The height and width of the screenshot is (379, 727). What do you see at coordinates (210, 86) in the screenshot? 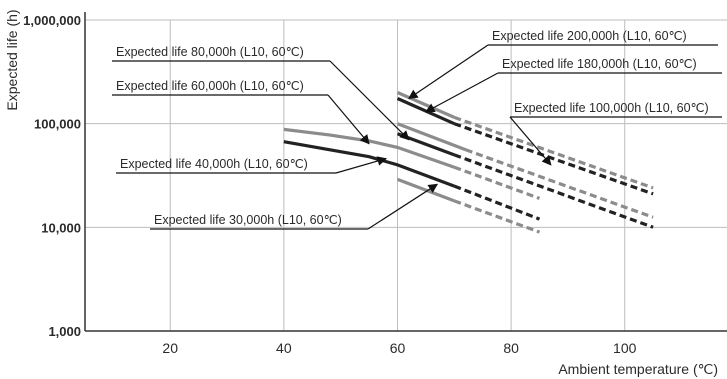
I see `series-annotation: Expected life 60,000h (L10, 60℃)` at bounding box center [210, 86].